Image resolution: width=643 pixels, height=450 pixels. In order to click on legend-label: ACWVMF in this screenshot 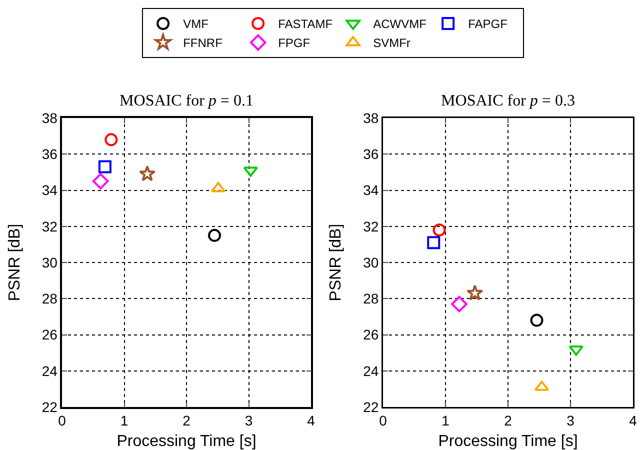, I will do `click(399, 24)`.